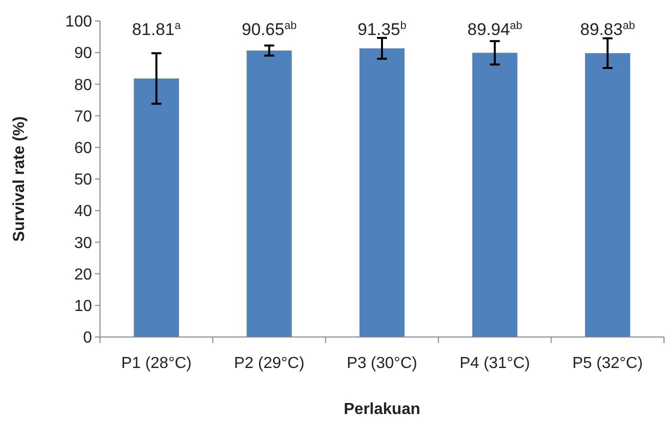 This screenshot has height=427, width=666. I want to click on x-tick-label: P3 (30°C), so click(382, 363).